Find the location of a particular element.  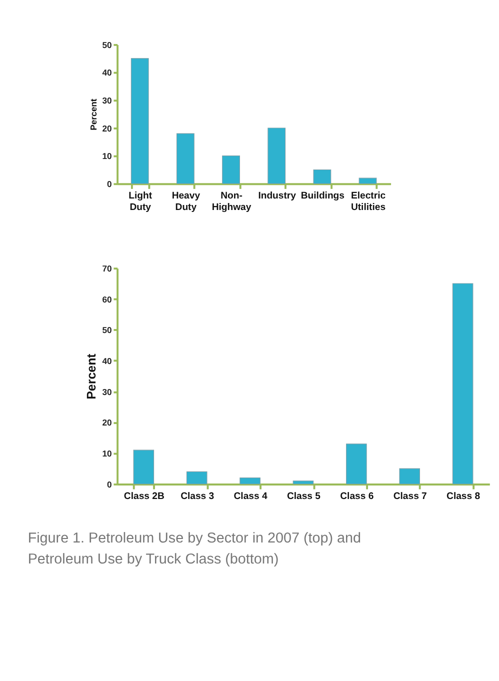

x-tick-label: Class 7 is located at coordinates (410, 496).